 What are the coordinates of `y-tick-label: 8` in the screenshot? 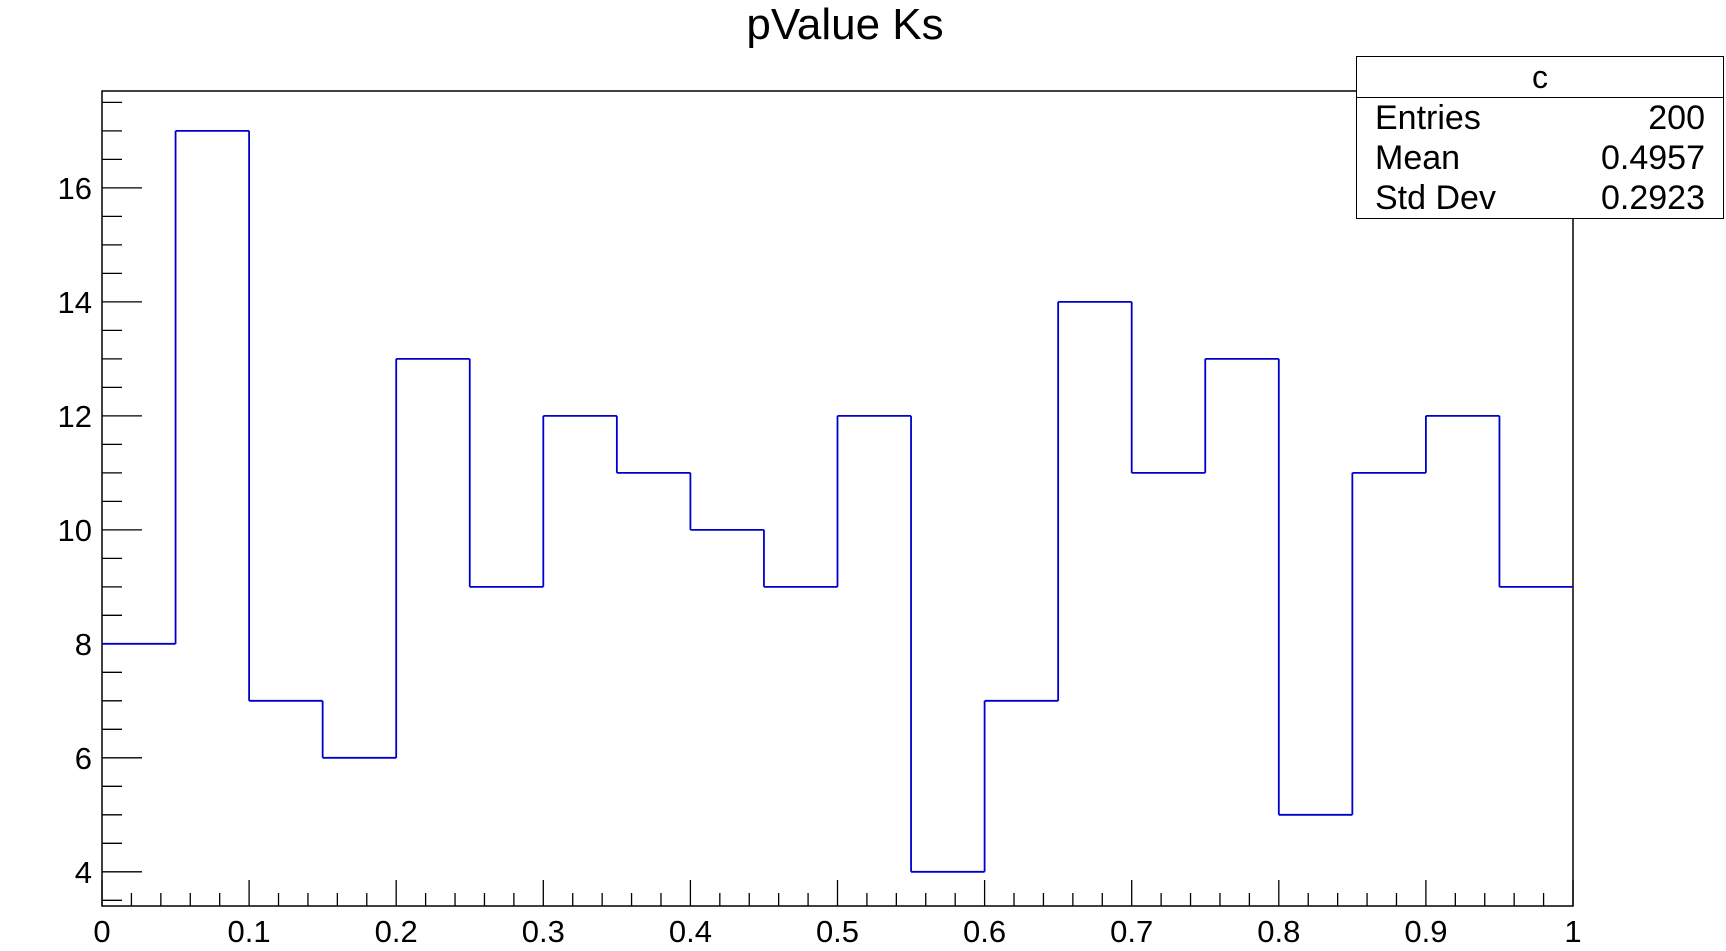 It's located at (83, 644).